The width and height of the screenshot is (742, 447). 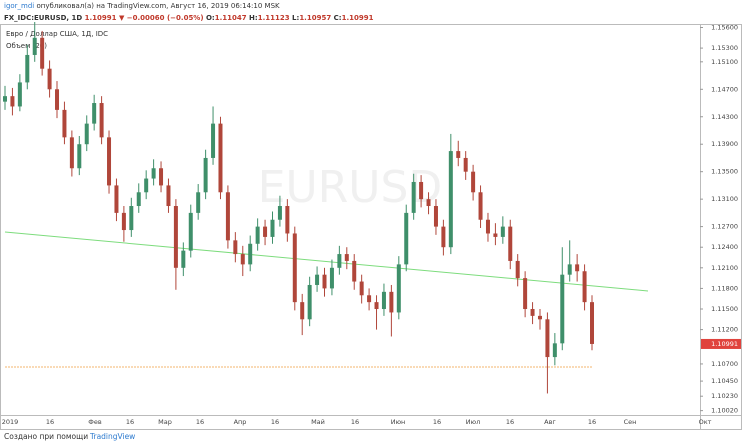 I want to click on y-tick-label: 1.11800, so click(x=724, y=288).